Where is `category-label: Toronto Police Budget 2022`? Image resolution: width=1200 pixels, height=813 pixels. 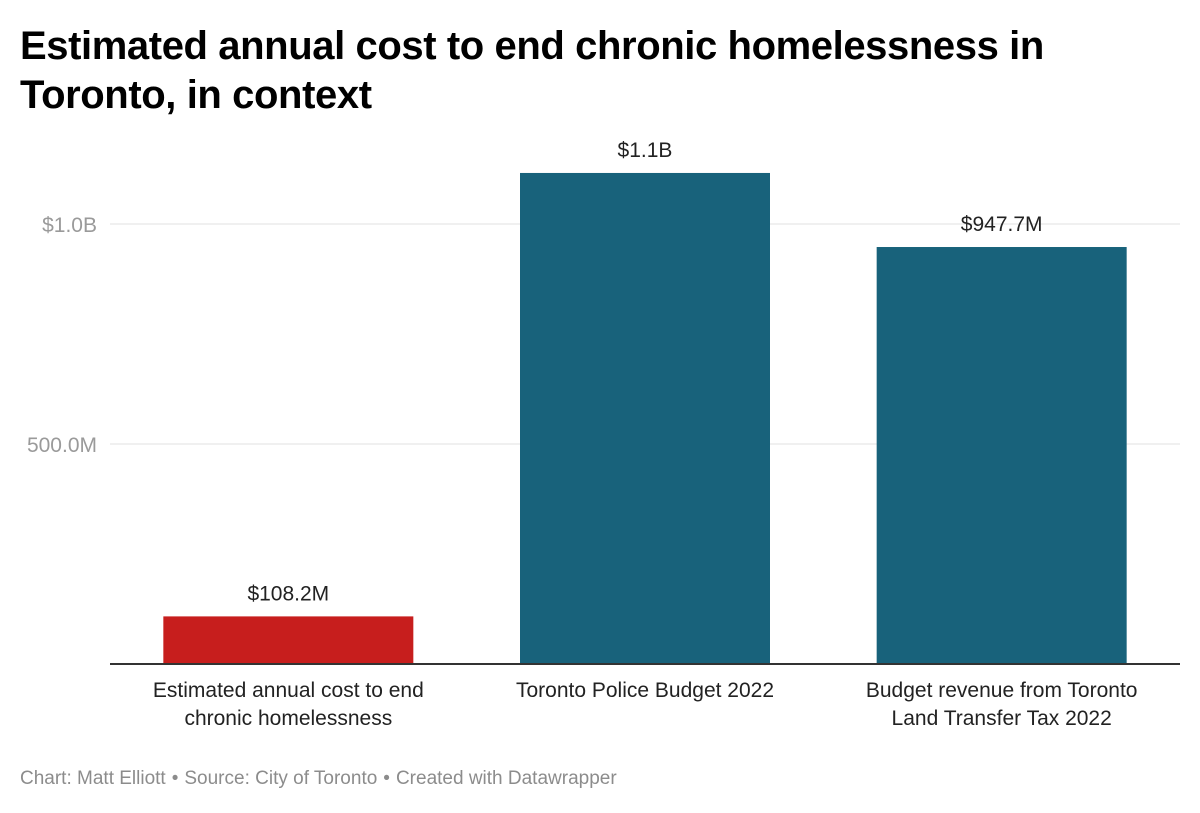 category-label: Toronto Police Budget 2022 is located at coordinates (645, 690).